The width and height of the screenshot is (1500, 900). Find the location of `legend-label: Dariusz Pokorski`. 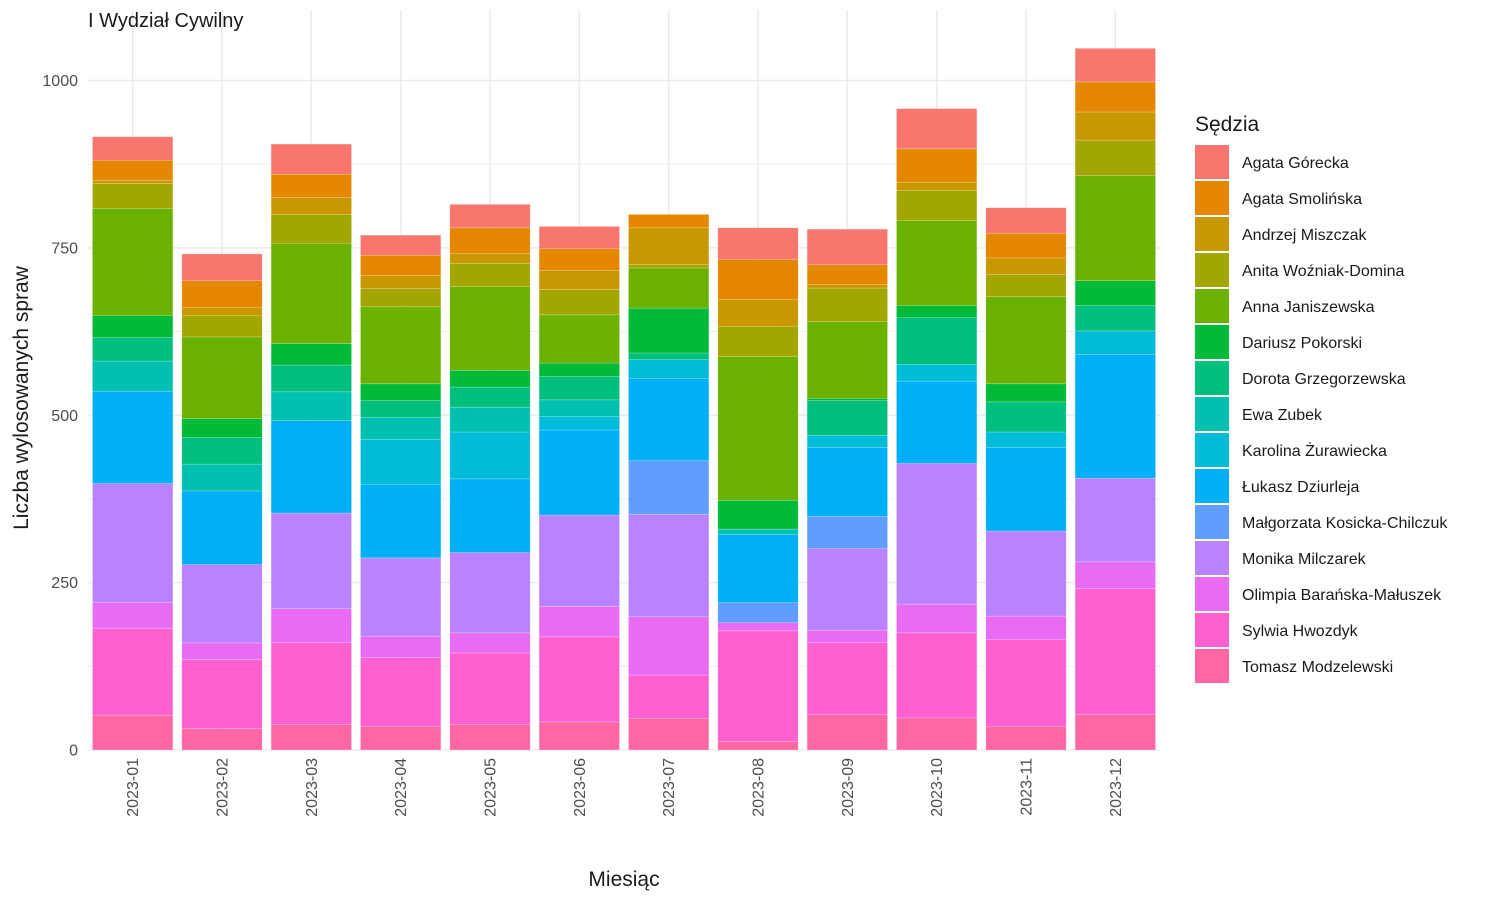

legend-label: Dariusz Pokorski is located at coordinates (1302, 343).